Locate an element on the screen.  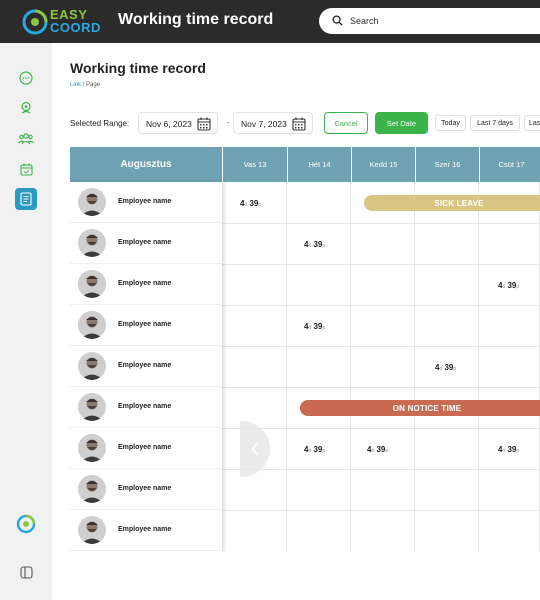
quick-range-last-more: Las is located at coordinates (532, 123).